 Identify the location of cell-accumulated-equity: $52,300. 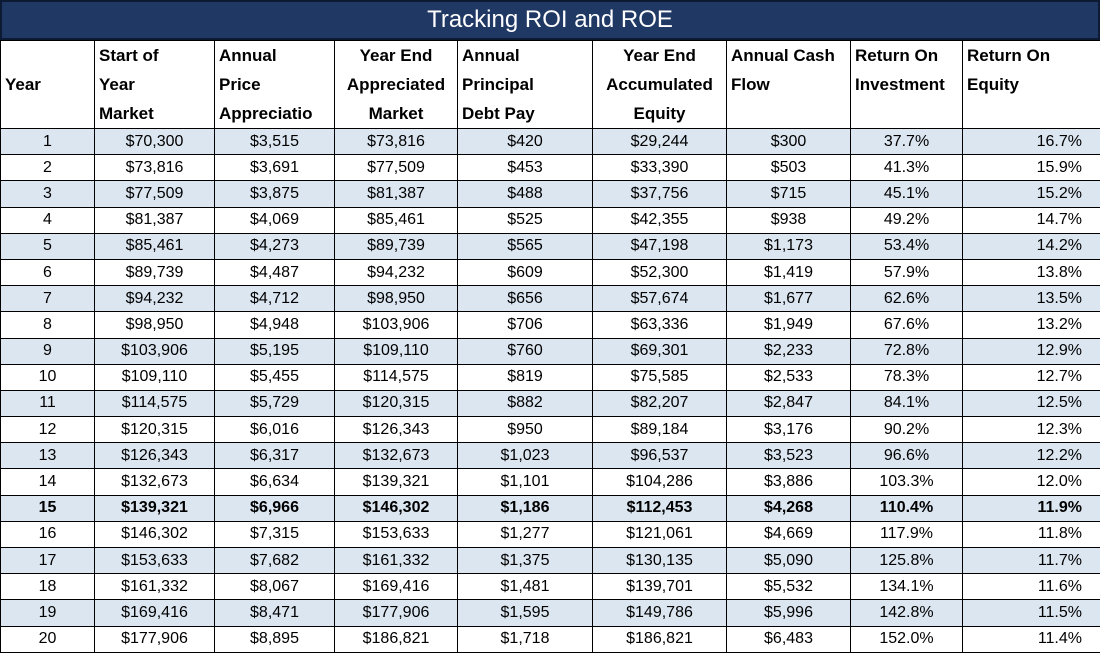
(659, 272).